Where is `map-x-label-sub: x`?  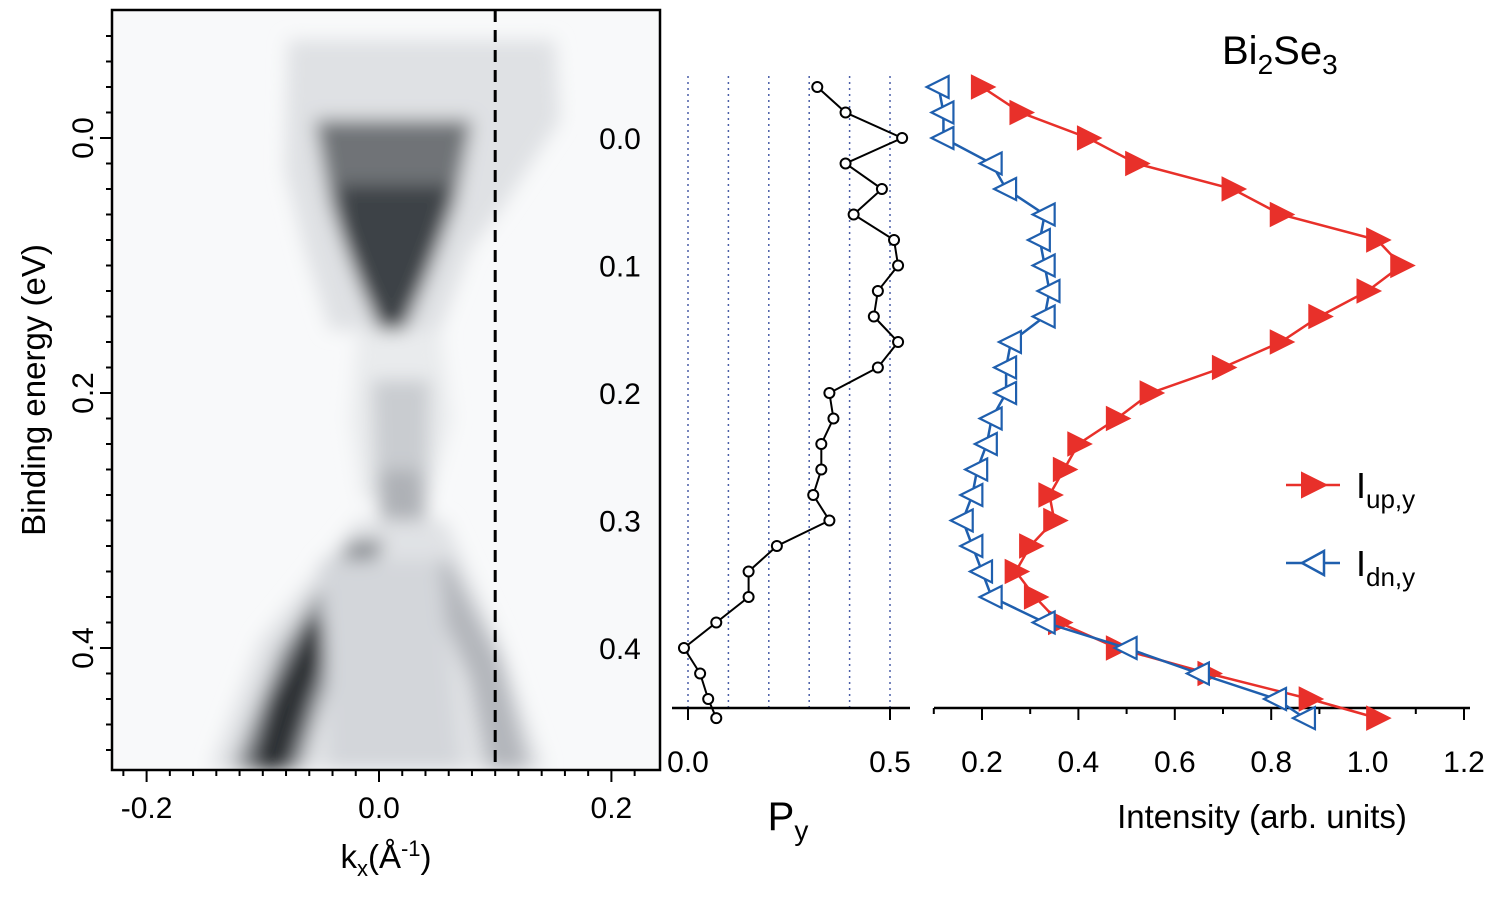 map-x-label-sub: x is located at coordinates (362, 868).